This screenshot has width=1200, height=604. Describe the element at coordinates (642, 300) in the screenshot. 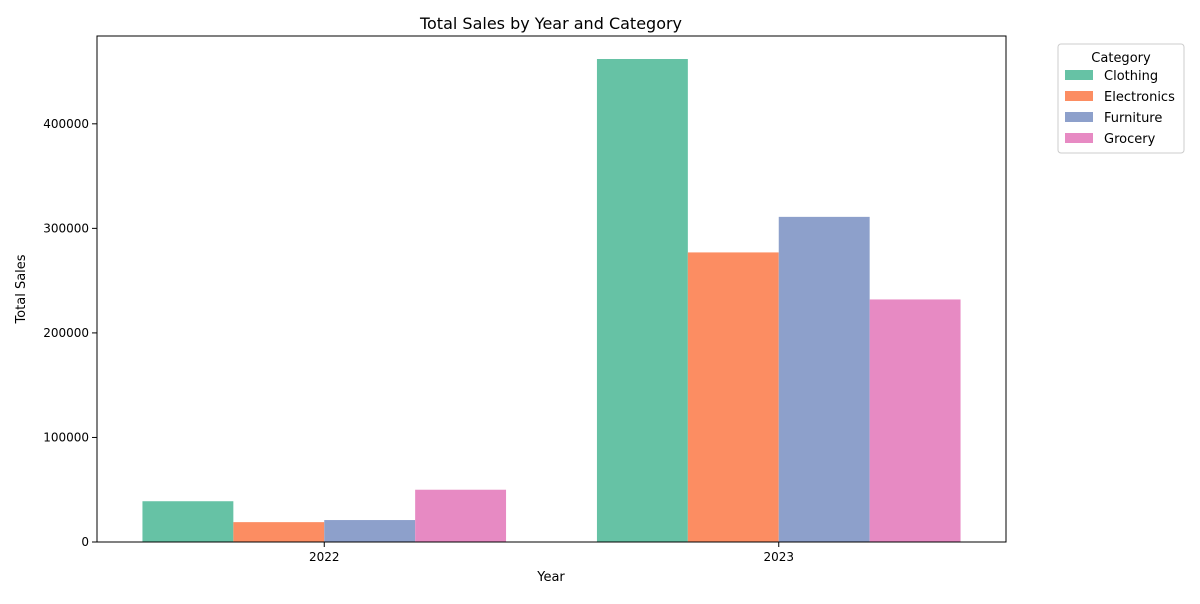

I see `bar-clothing-2023` at that location.